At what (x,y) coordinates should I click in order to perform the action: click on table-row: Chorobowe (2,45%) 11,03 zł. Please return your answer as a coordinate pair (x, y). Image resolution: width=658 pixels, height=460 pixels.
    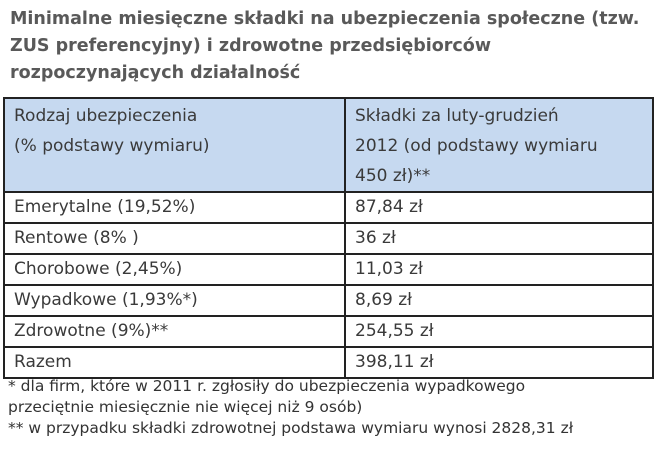
    Looking at the image, I should click on (328, 269).